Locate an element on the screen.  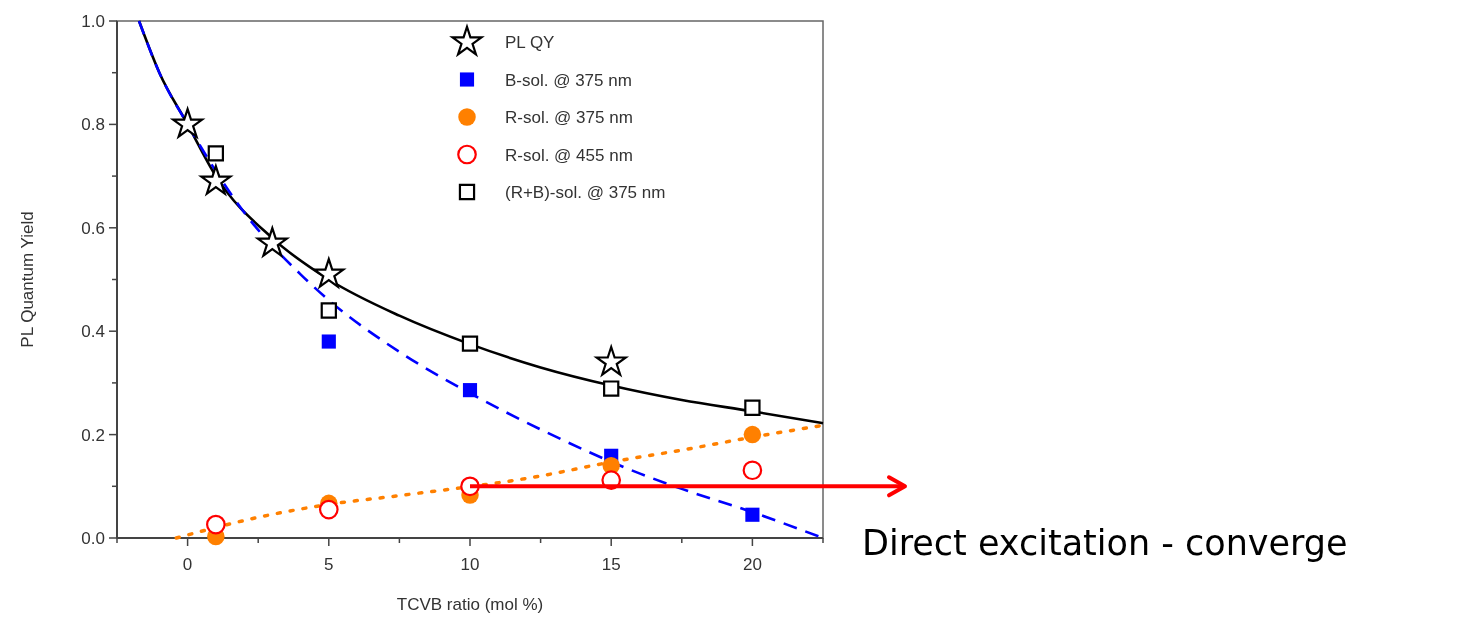
legend-label: R-sol. @ 455 nm is located at coordinates (569, 155).